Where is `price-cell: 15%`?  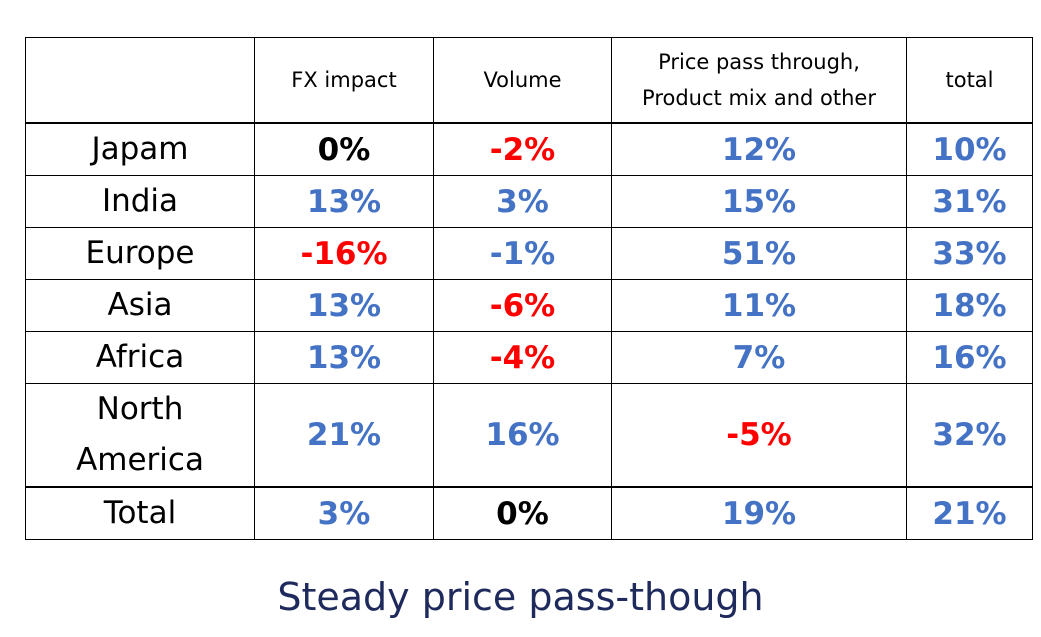
price-cell: 15% is located at coordinates (759, 201).